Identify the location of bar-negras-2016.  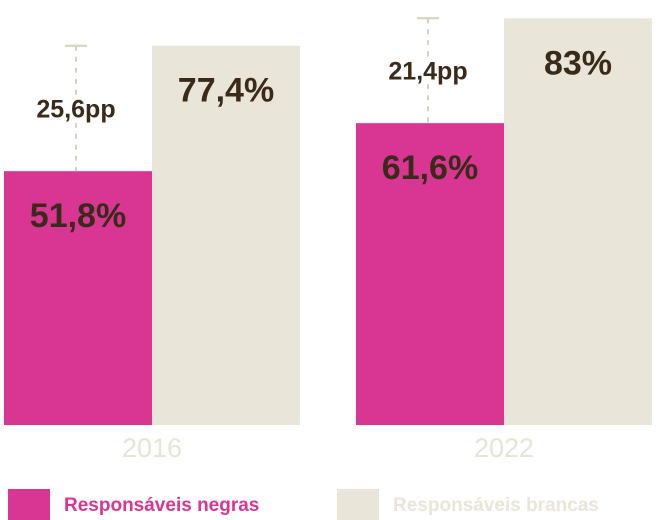
(78, 298).